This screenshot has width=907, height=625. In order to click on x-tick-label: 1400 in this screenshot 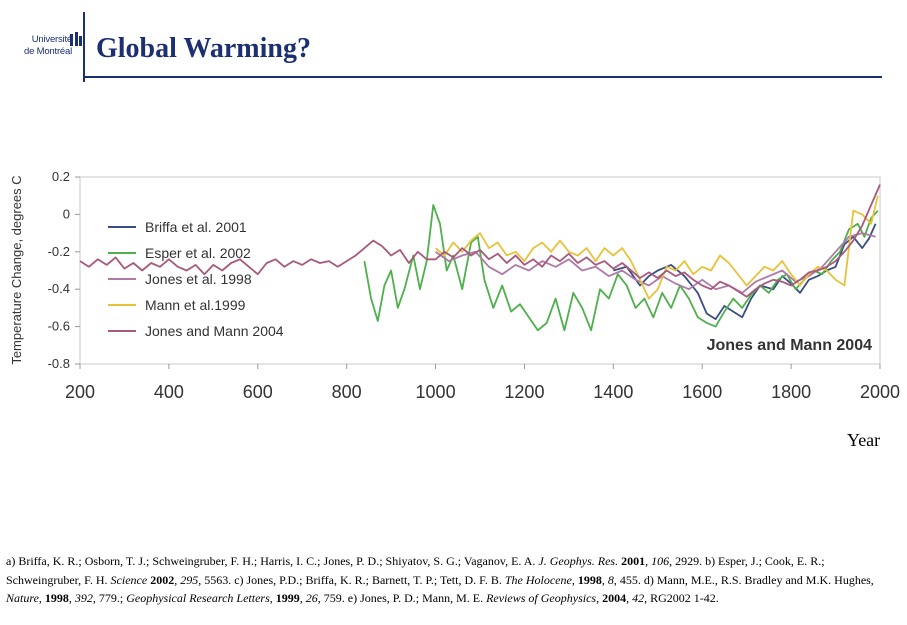, I will do `click(613, 392)`.